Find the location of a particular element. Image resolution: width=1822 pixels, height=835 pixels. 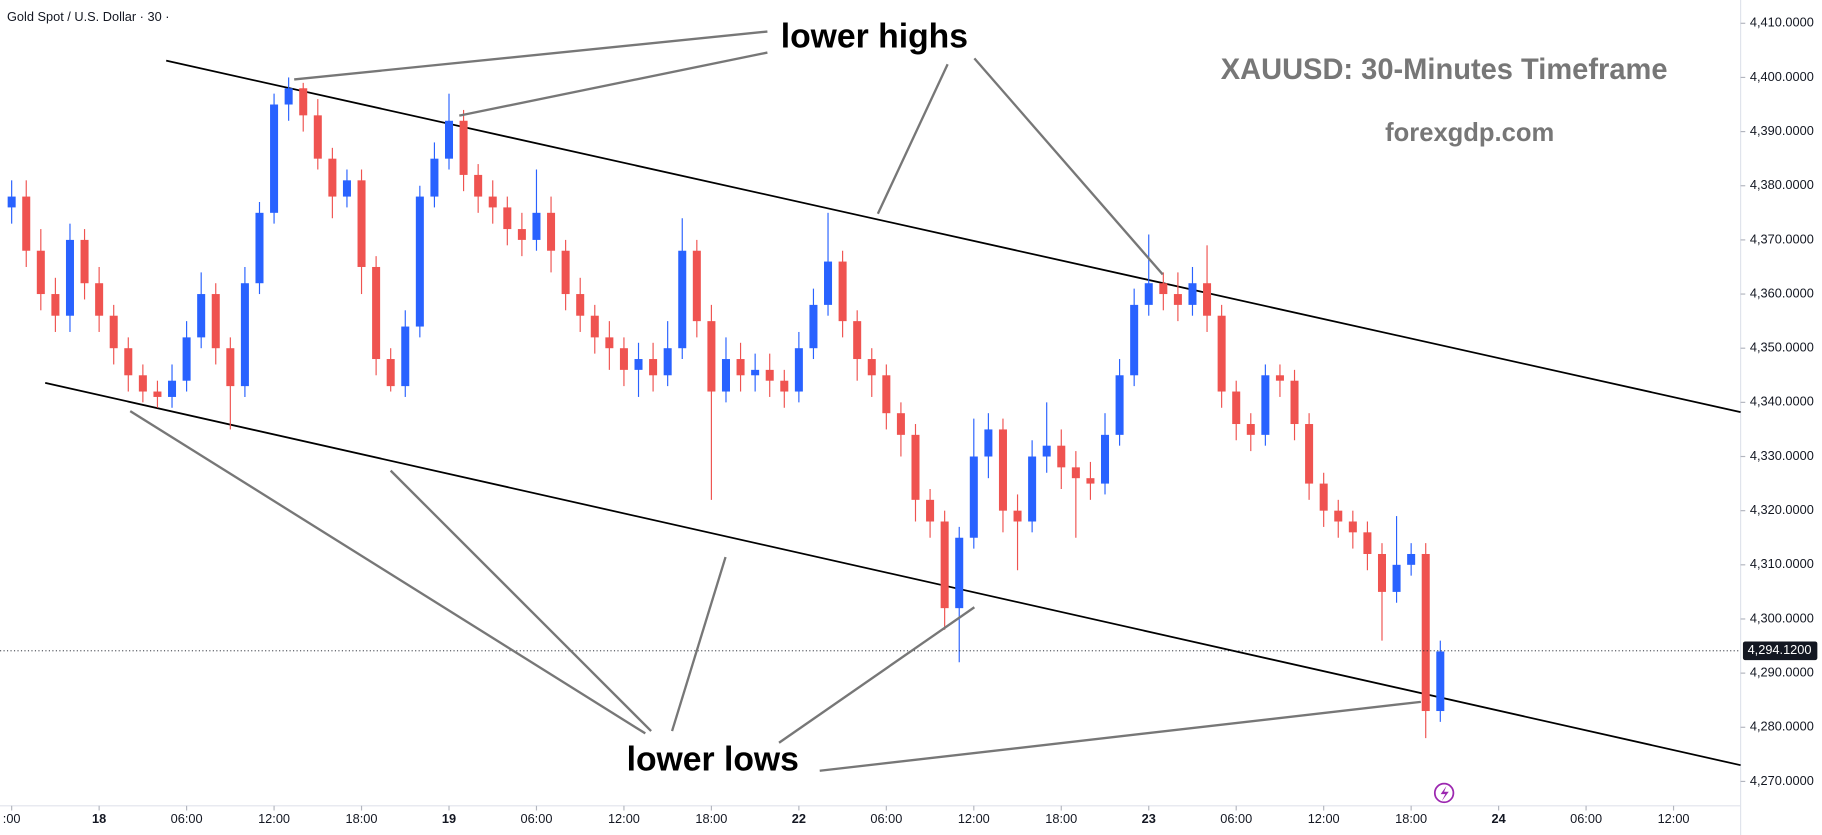

lightning-icon is located at coordinates (1444, 793).